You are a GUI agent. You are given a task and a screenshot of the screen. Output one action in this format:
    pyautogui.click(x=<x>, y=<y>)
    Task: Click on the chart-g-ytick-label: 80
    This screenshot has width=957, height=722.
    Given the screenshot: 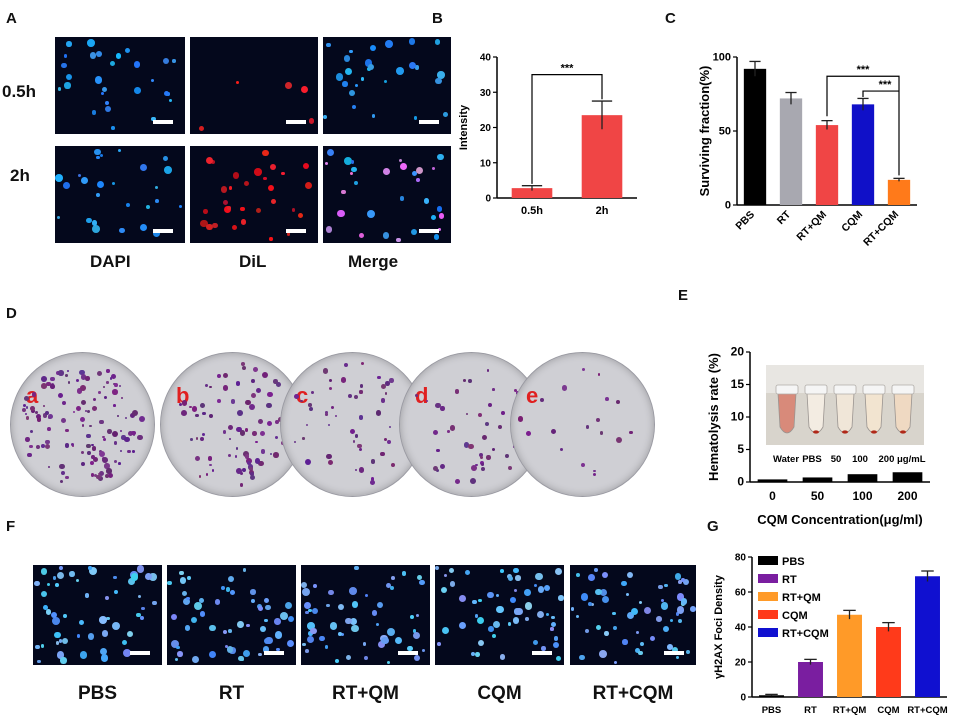 What is the action you would take?
    pyautogui.click(x=741, y=558)
    